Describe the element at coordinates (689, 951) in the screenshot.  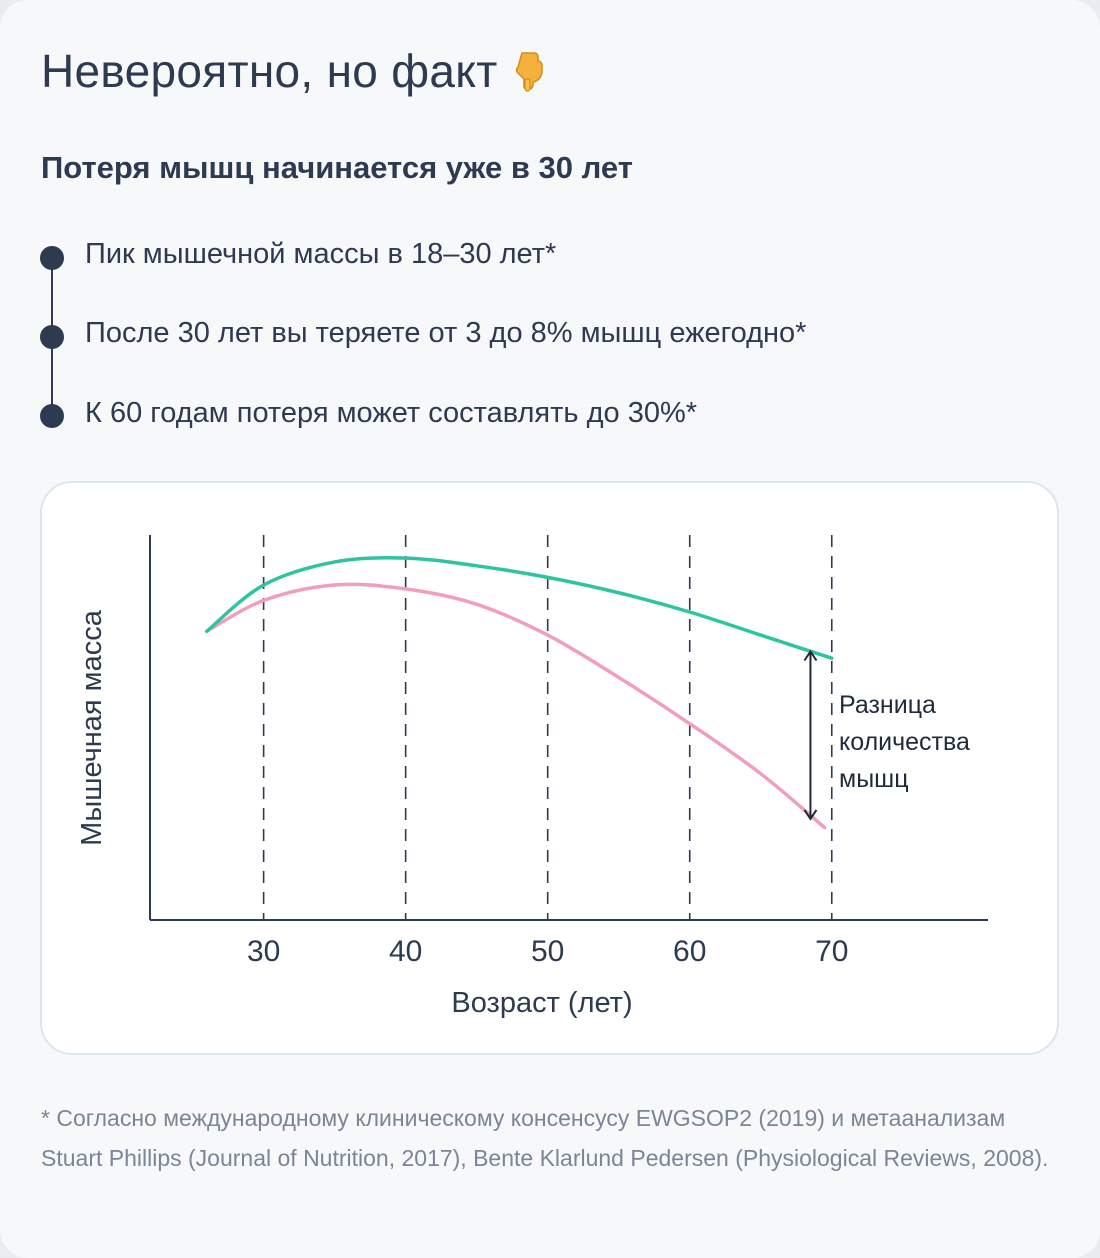
I see `x-tick-label-60: 60` at that location.